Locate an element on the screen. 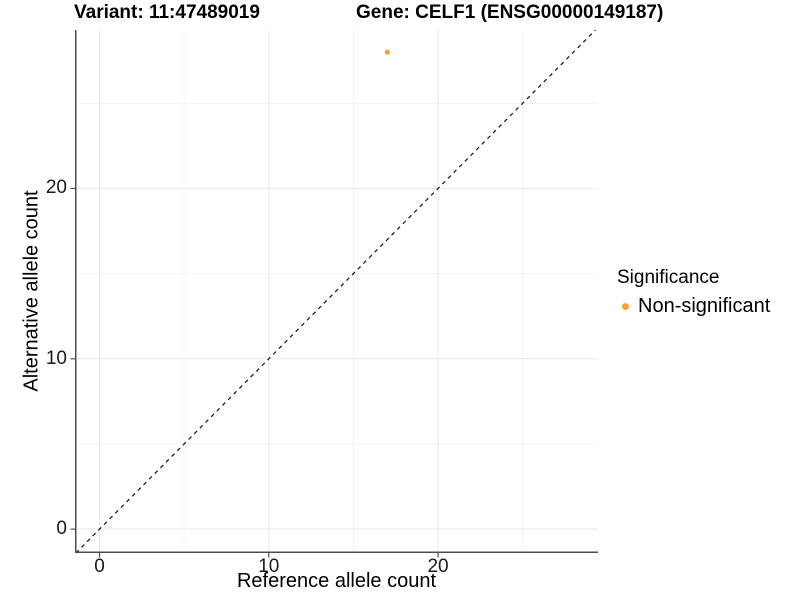  data-point is located at coordinates (387, 52).